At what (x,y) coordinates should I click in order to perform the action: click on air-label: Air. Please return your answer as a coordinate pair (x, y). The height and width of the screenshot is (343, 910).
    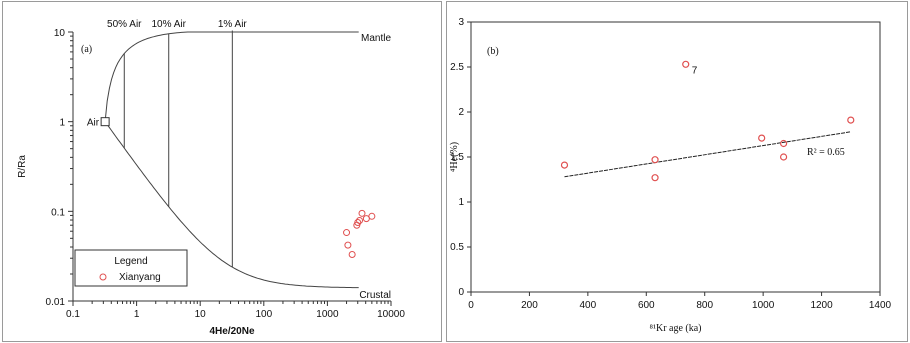
    Looking at the image, I should click on (93, 123).